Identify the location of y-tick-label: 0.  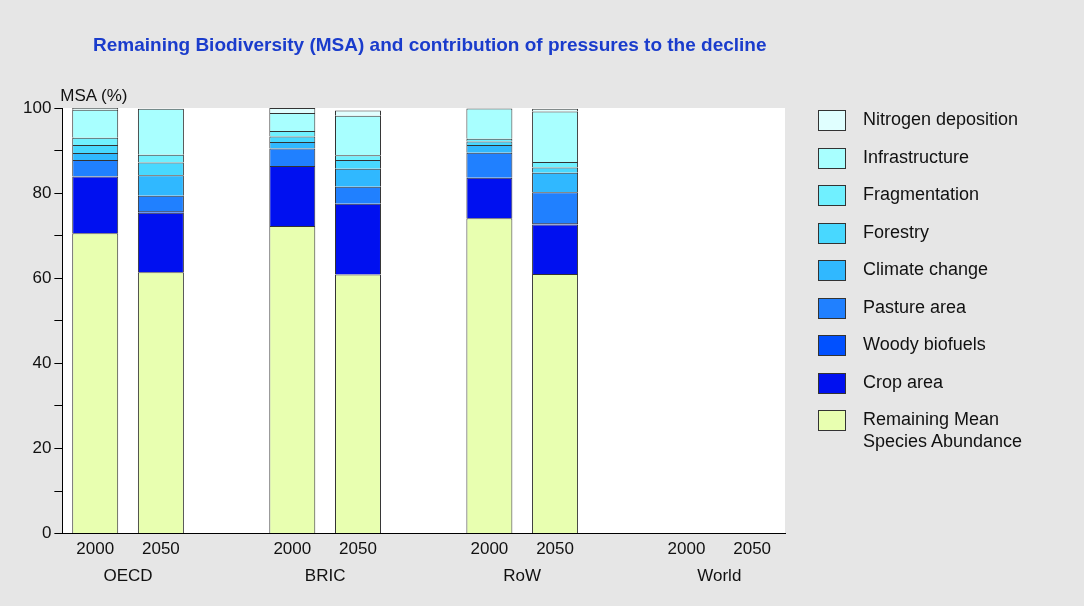
(46, 533).